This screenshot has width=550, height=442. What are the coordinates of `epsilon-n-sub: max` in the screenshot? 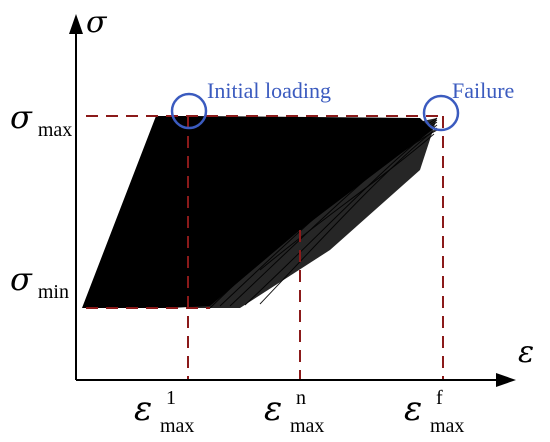 It's located at (307, 426).